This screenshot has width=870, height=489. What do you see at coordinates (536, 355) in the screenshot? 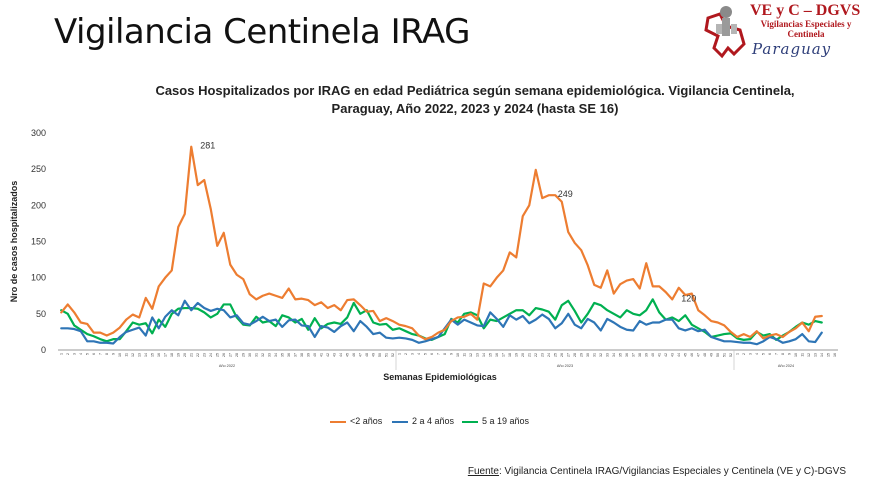
I see `x-tick-label: 22` at bounding box center [536, 355].